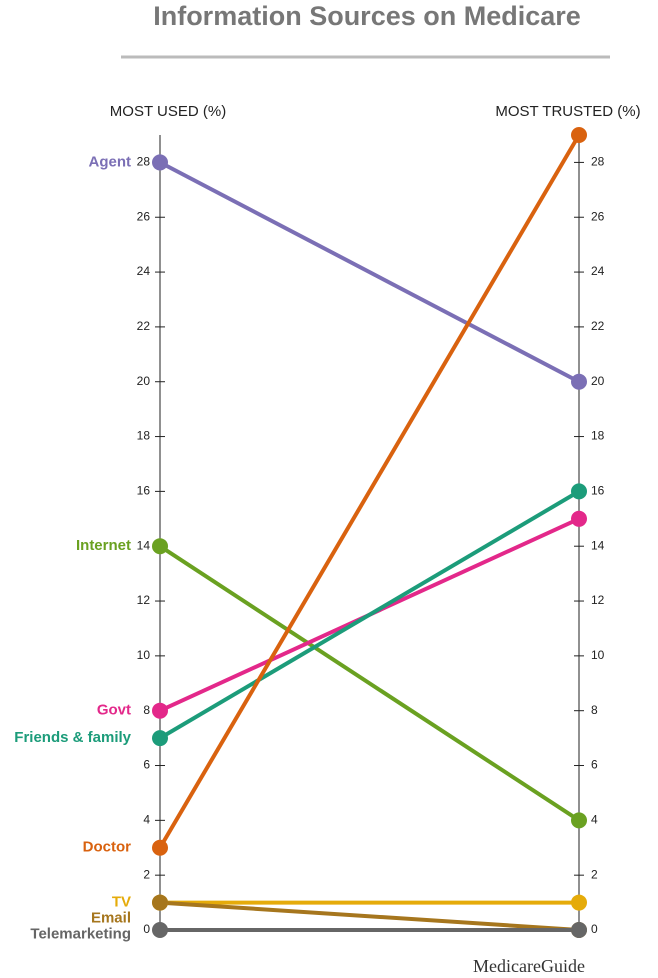  I want to click on series-label: Telemarketing, so click(80, 934).